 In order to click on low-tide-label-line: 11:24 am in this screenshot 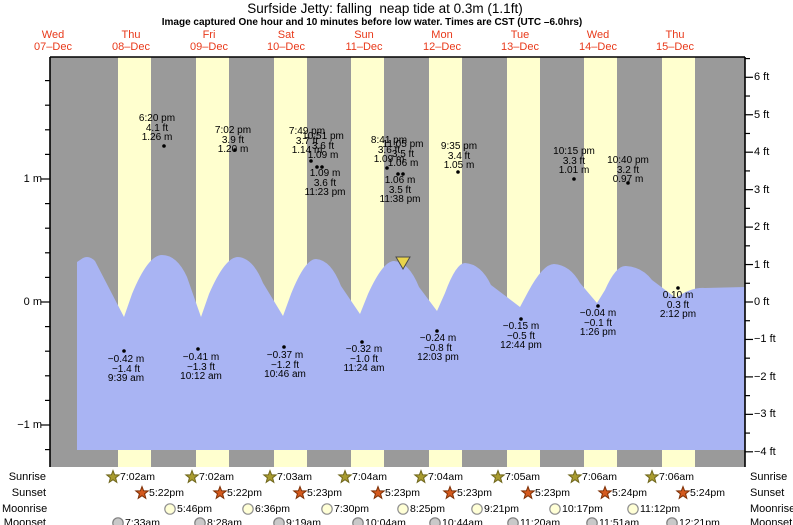, I will do `click(364, 368)`.